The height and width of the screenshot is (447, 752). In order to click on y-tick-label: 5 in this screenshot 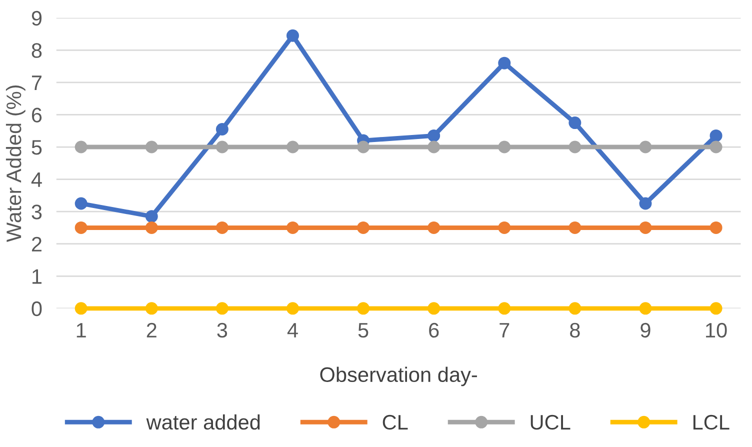, I will do `click(37, 147)`.